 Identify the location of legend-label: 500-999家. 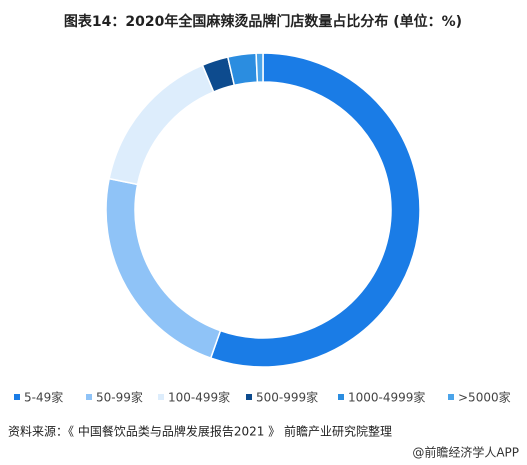
(287, 397).